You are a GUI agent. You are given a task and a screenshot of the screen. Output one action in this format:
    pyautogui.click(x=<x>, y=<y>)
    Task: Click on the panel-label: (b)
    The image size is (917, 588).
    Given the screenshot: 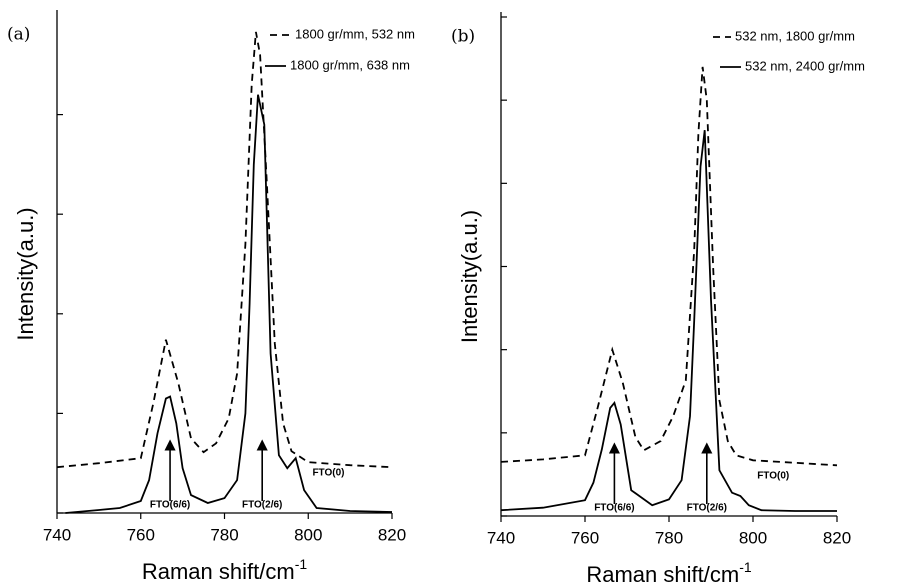 What is the action you would take?
    pyautogui.click(x=463, y=37)
    